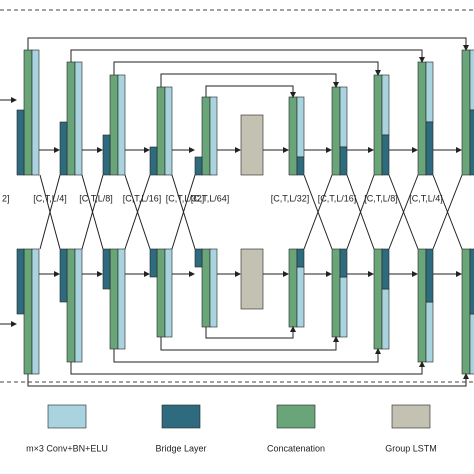  What do you see at coordinates (6, 198) in the screenshot?
I see `size-label: 2]` at bounding box center [6, 198].